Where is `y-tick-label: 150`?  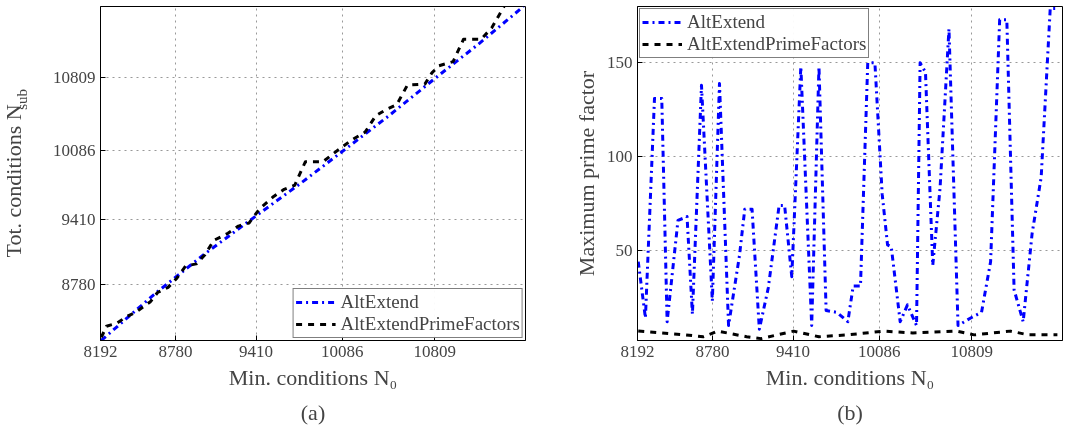
y-tick-label: 150 is located at coordinates (620, 63).